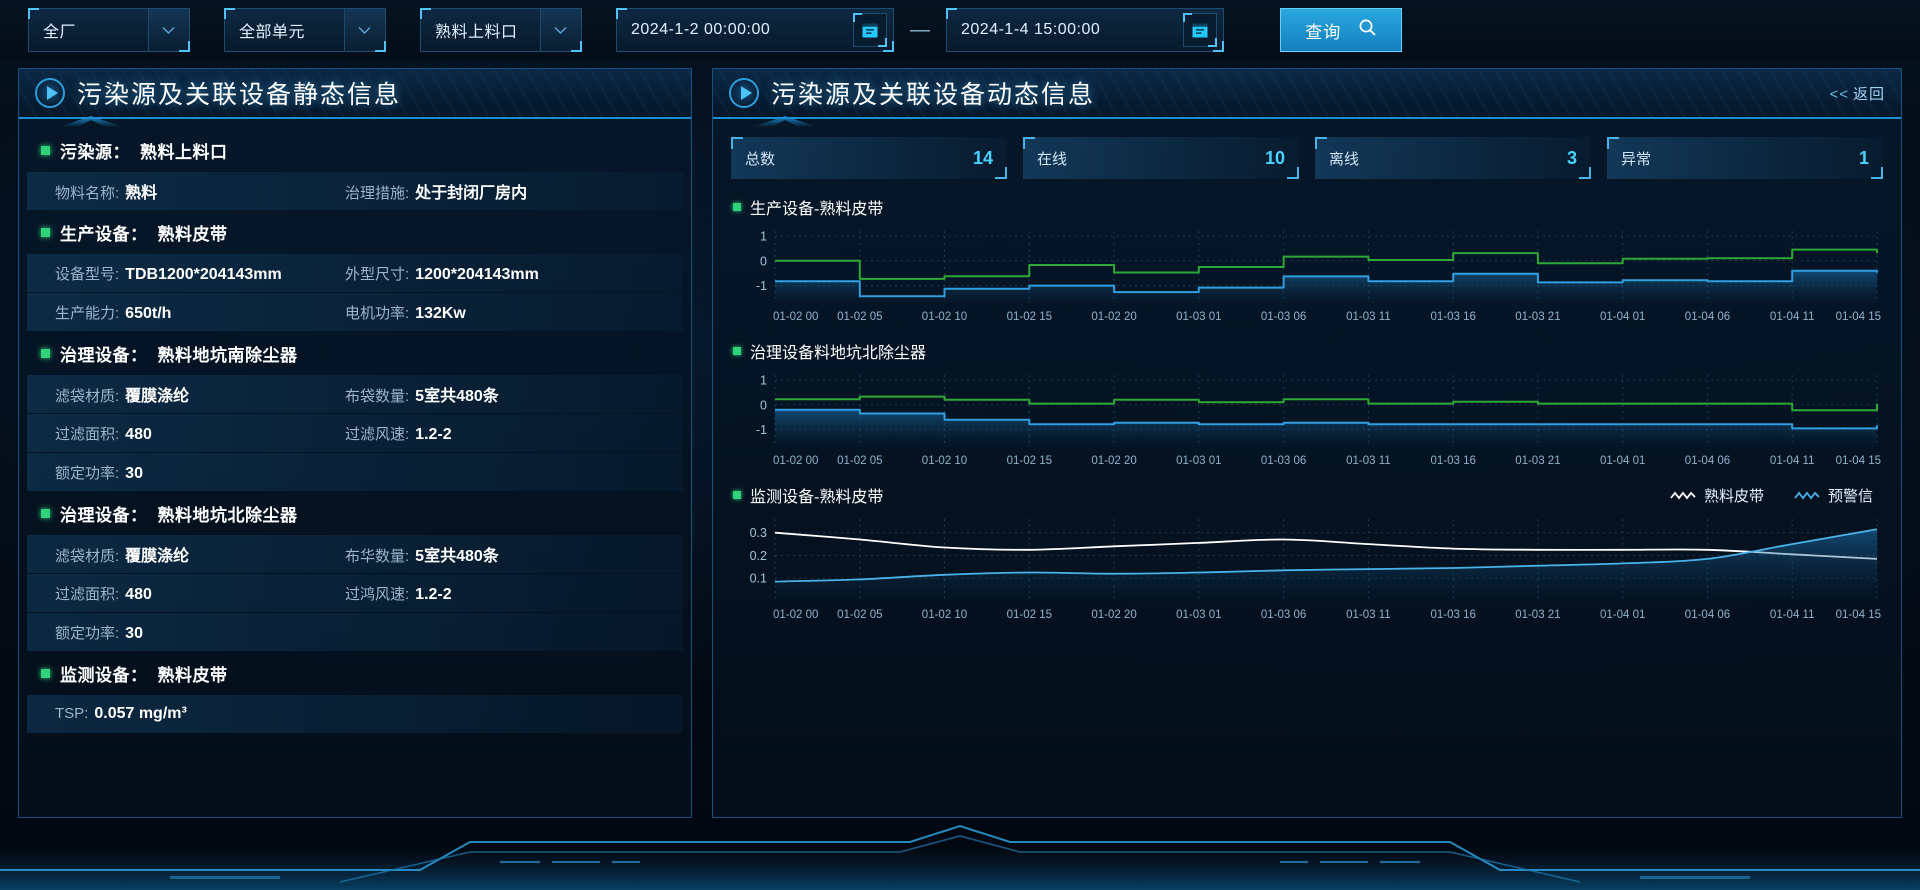 The height and width of the screenshot is (890, 1920). Describe the element at coordinates (355, 593) in the screenshot. I see `info-row: 过滤面积: 480 过鸿风速: 1.2-2` at that location.